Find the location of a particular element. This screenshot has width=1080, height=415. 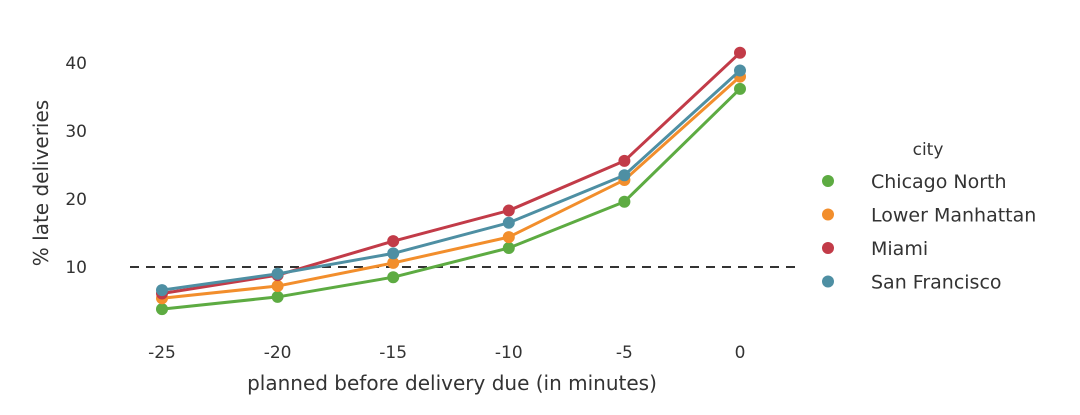

x-axis-title: planned before delivery due (in minutes) is located at coordinates (452, 383).